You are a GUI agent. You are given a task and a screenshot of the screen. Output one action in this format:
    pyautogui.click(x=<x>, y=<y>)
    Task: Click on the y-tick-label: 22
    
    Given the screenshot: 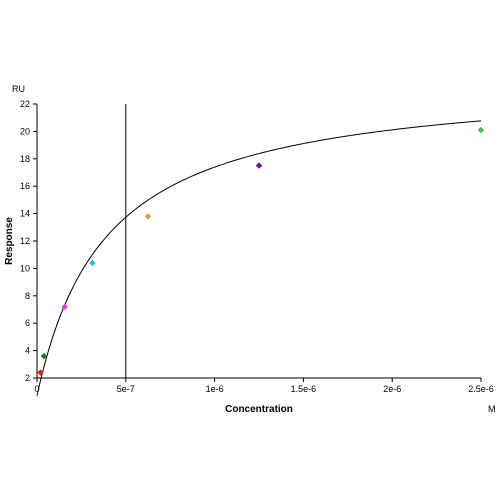 What is the action you would take?
    pyautogui.click(x=25, y=104)
    